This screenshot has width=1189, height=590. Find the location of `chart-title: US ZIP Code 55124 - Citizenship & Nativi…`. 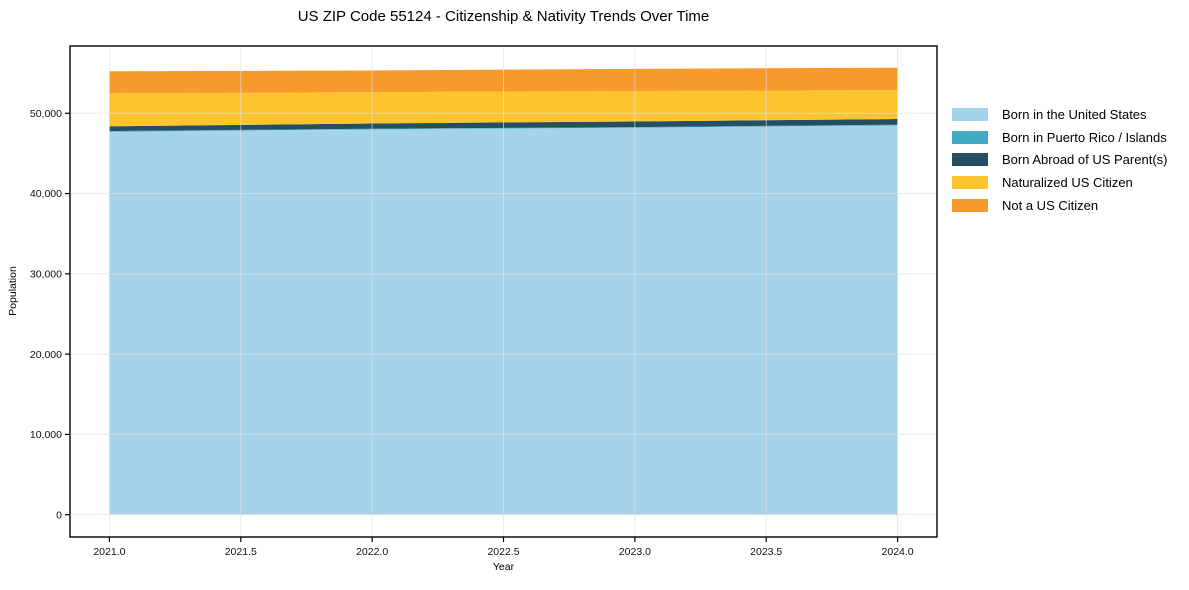

chart-title: US ZIP Code 55124 - Citizenship & Nativi… is located at coordinates (503, 16).